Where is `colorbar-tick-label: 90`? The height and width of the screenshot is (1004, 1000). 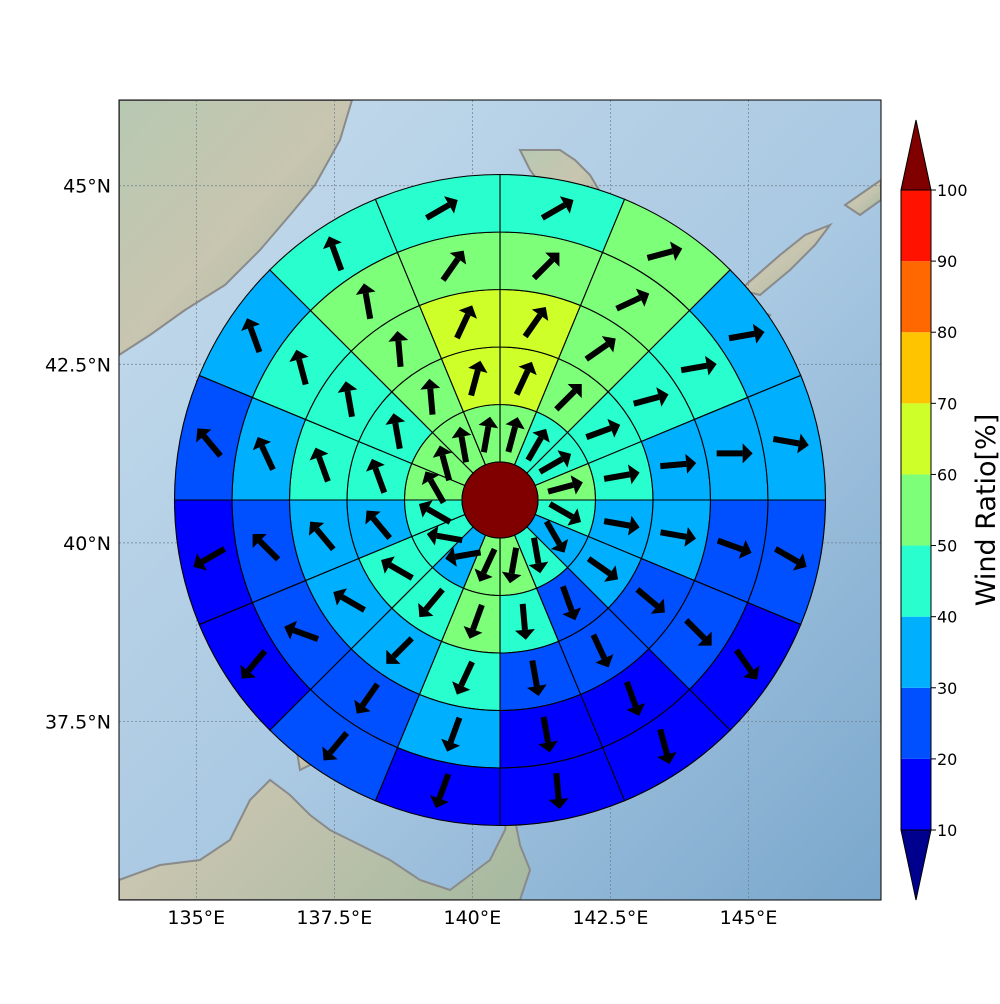 colorbar-tick-label: 90 is located at coordinates (947, 261).